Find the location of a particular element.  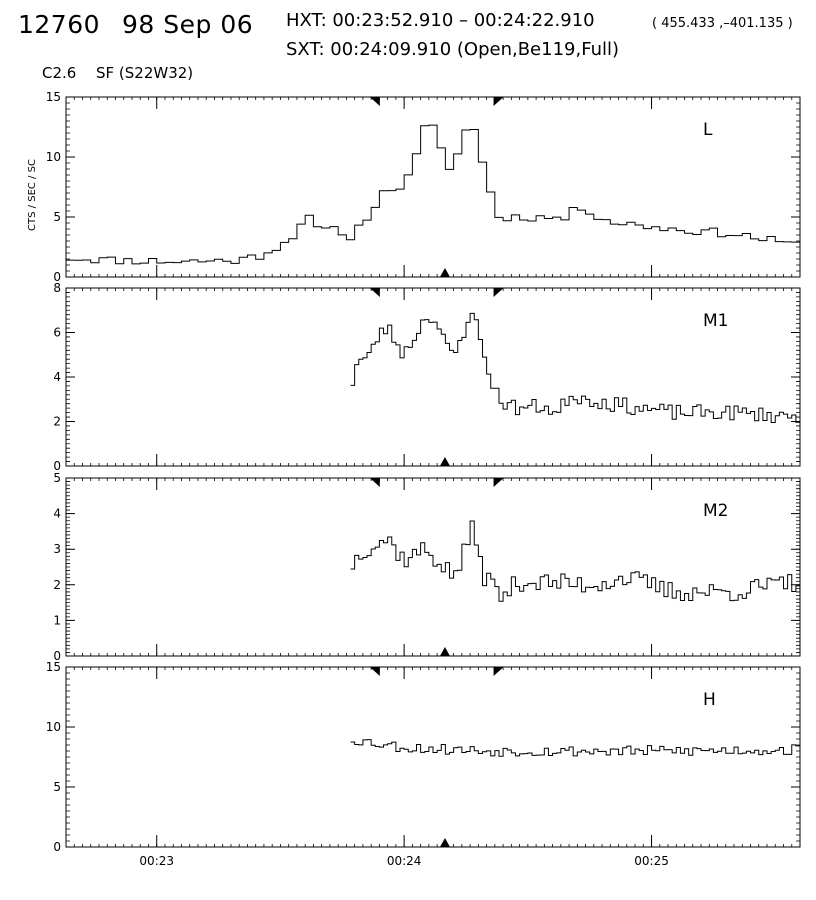

x-tick-label: 00:24 is located at coordinates (404, 861).